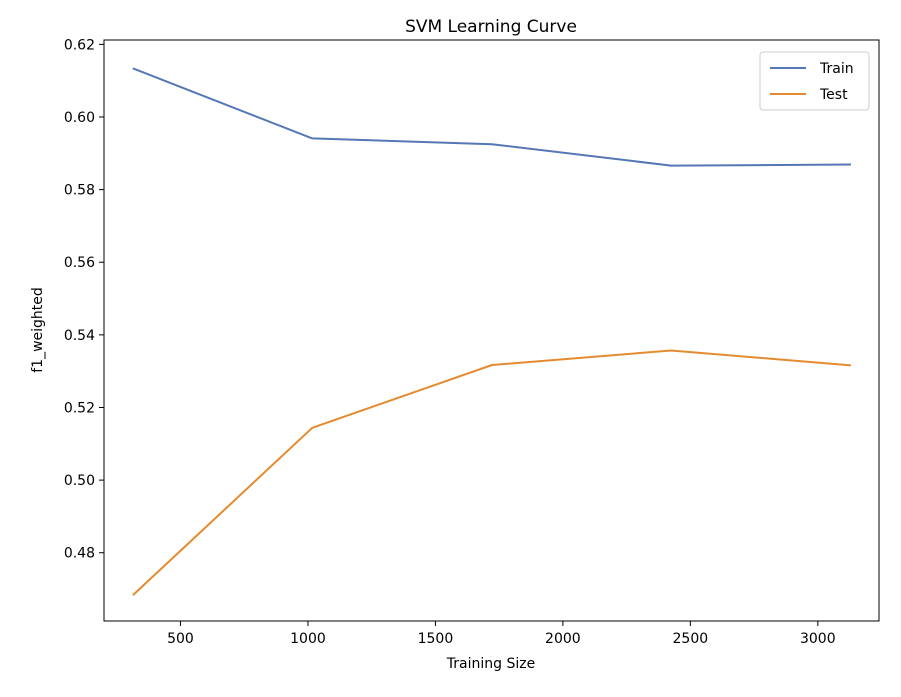  What do you see at coordinates (501, 634) in the screenshot?
I see `x-axis: 500 1000 1500 2000 2500 3000` at bounding box center [501, 634].